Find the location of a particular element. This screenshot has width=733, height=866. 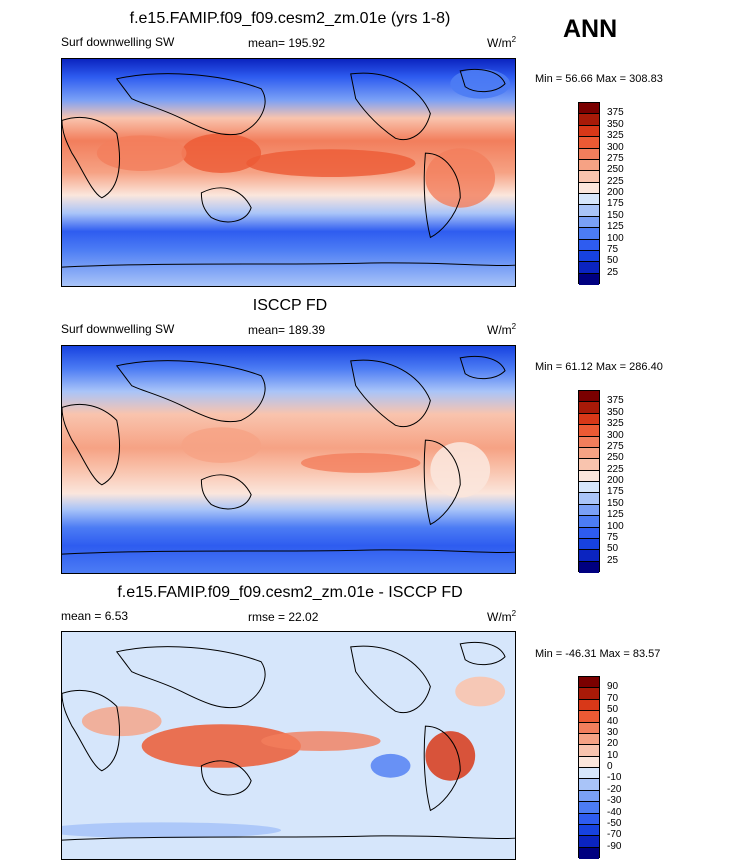

panel1-colorbar is located at coordinates (589, 193).